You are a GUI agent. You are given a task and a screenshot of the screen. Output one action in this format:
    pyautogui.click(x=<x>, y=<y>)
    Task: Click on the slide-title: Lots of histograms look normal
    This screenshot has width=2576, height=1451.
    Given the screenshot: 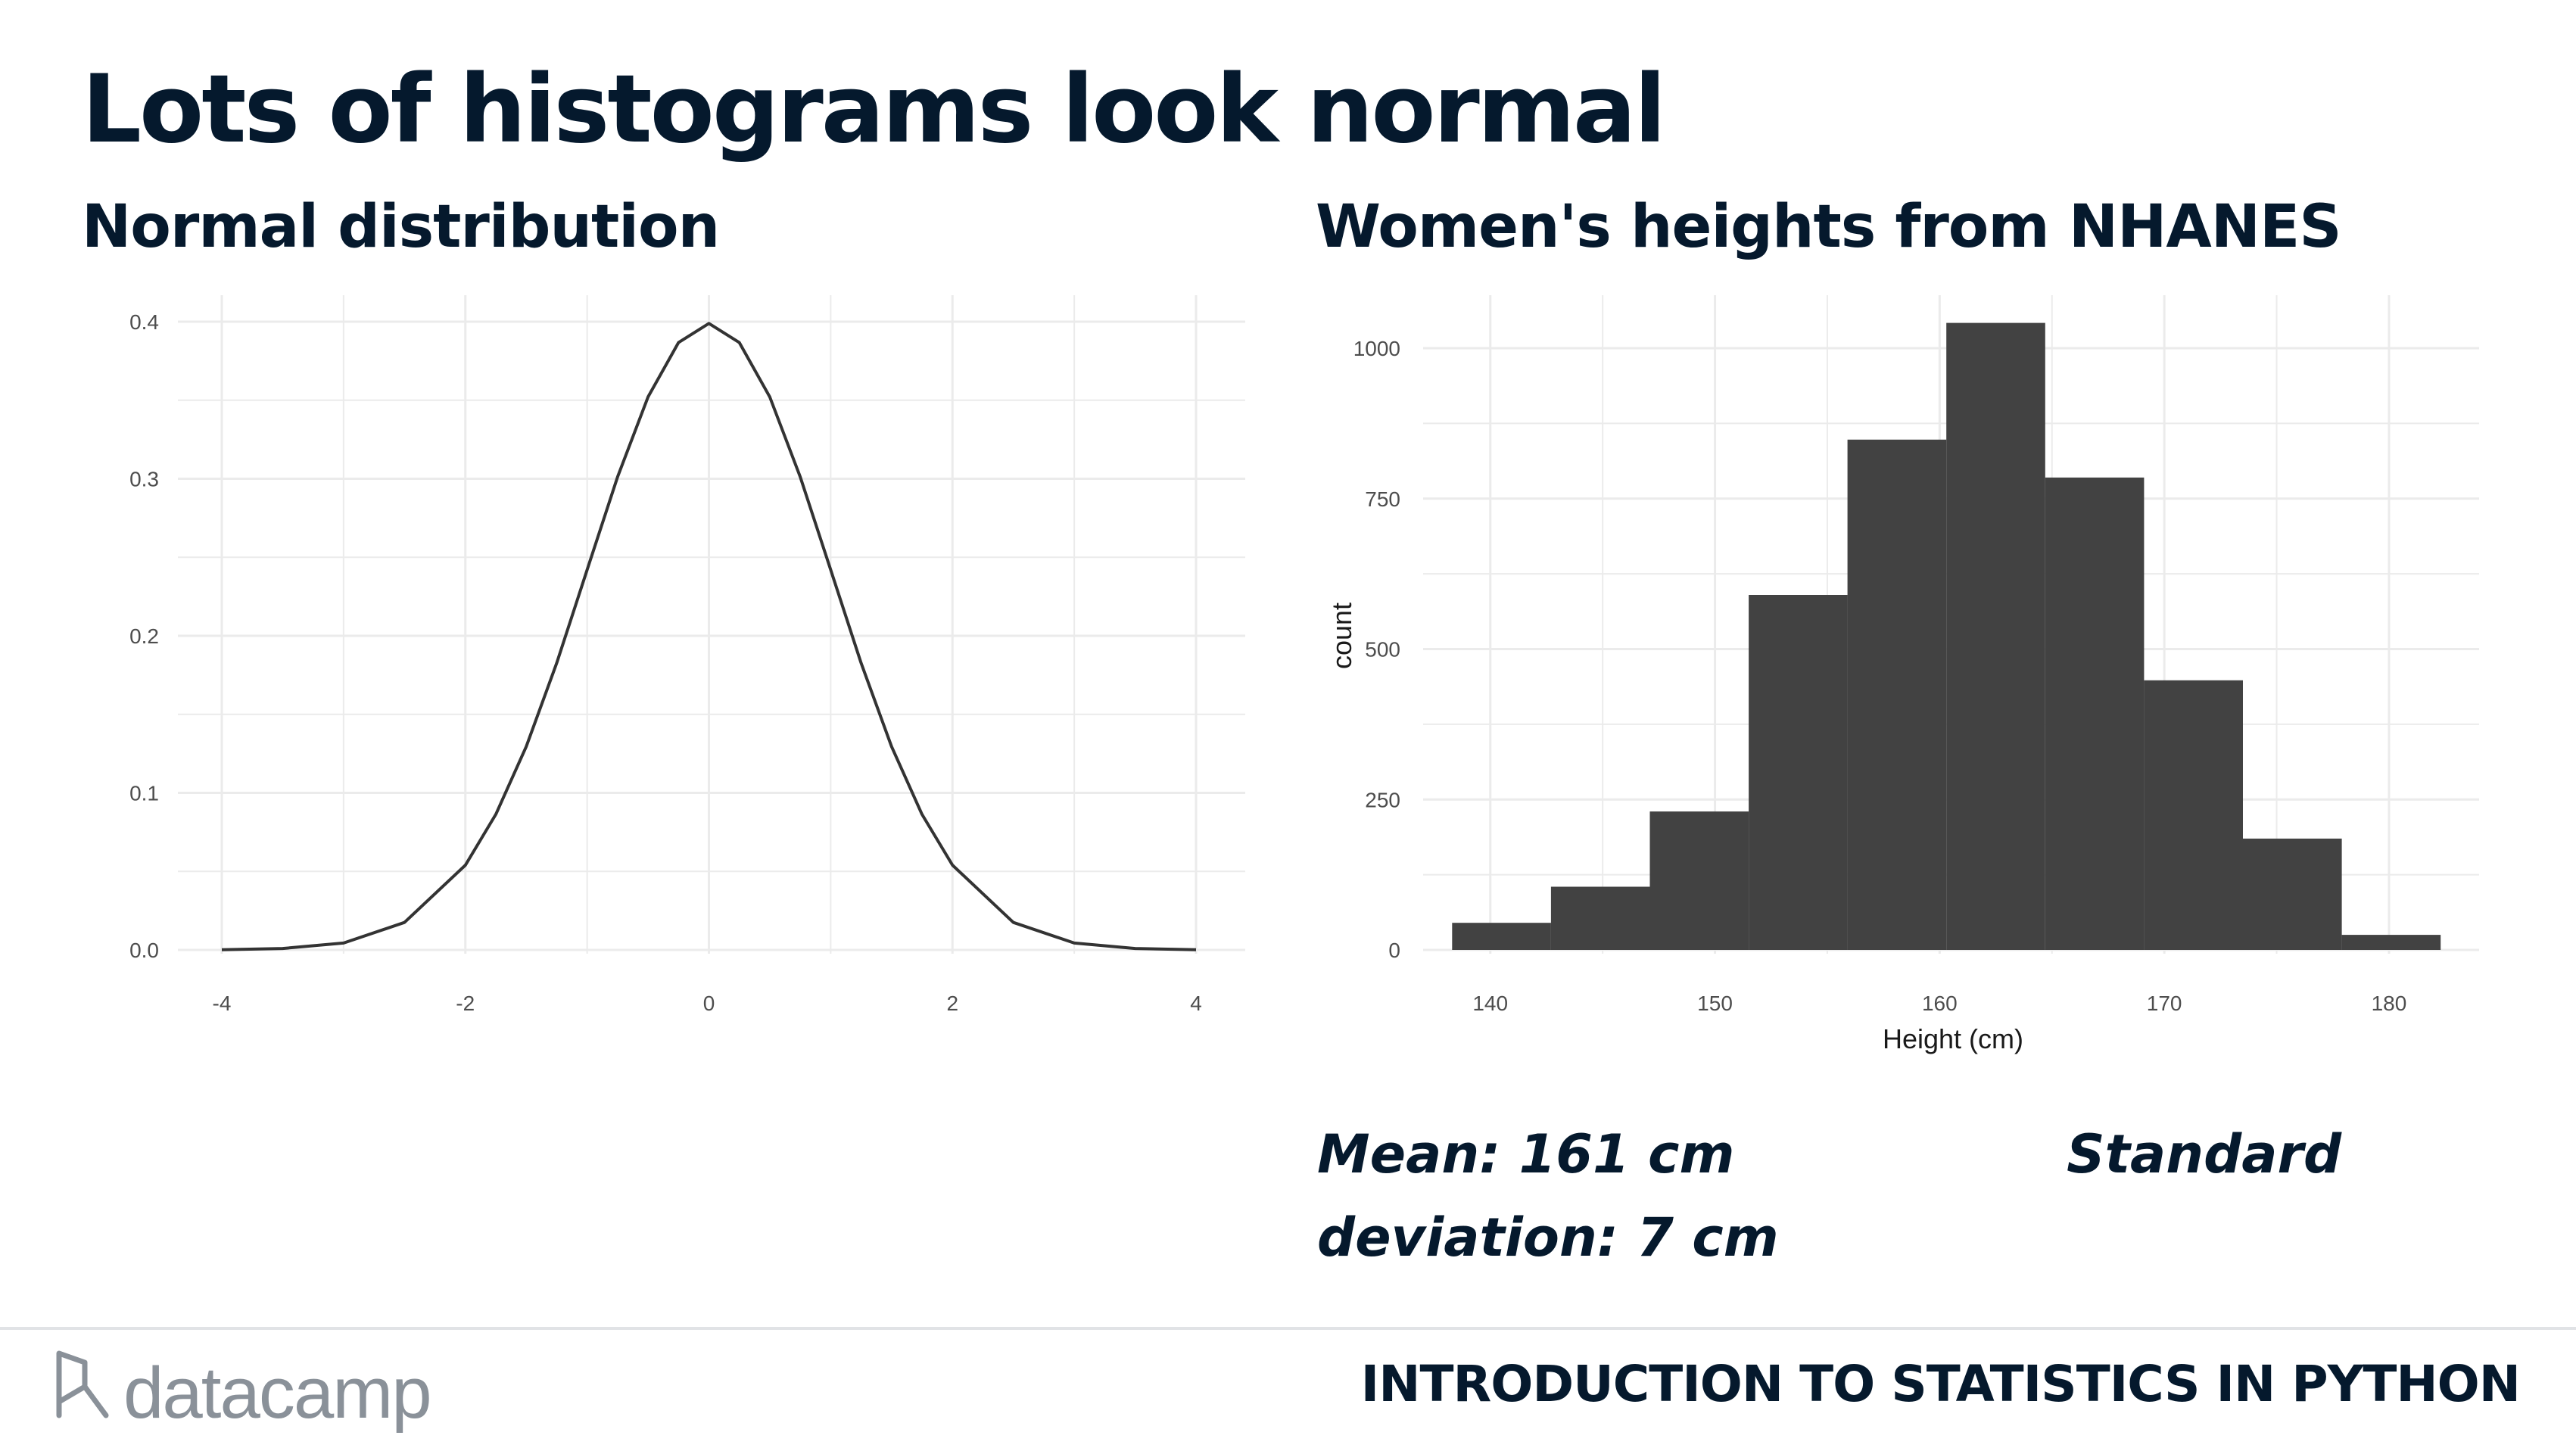 What is the action you would take?
    pyautogui.click(x=874, y=109)
    